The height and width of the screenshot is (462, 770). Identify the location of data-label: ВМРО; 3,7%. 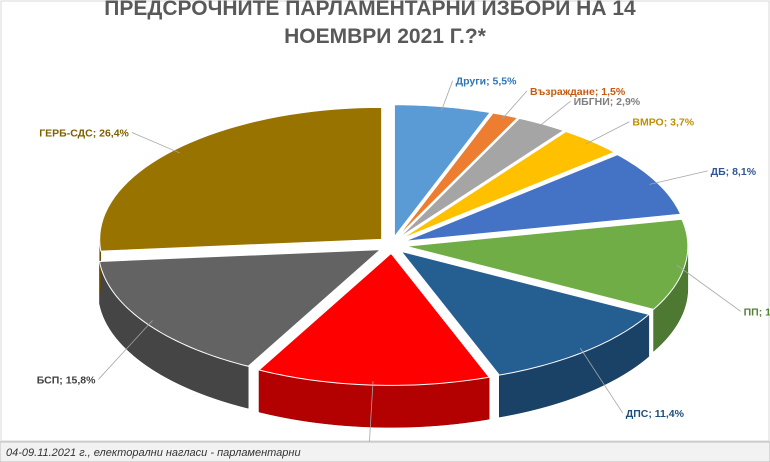
(663, 123).